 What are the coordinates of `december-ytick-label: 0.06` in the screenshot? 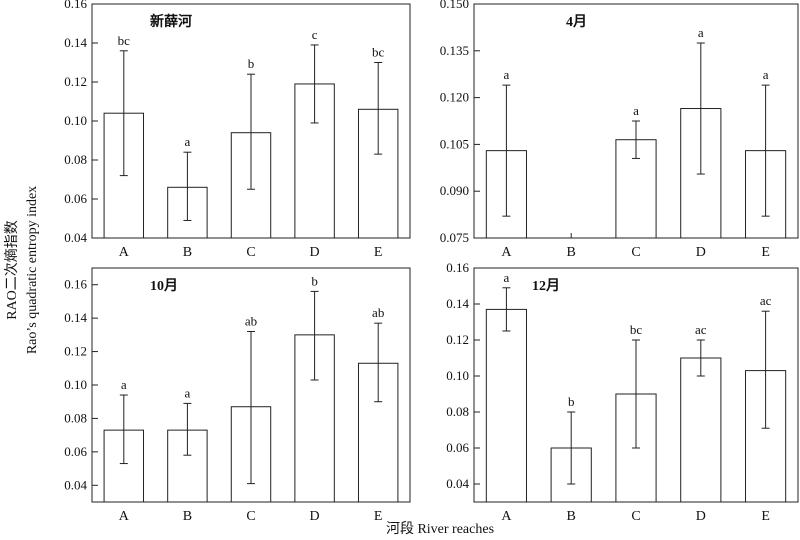 It's located at (457, 447).